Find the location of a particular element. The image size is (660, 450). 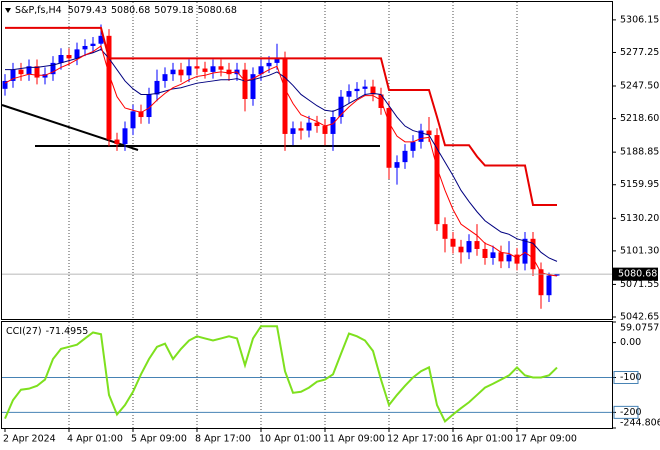

y-tick-label: -244.8067 is located at coordinates (640, 423).